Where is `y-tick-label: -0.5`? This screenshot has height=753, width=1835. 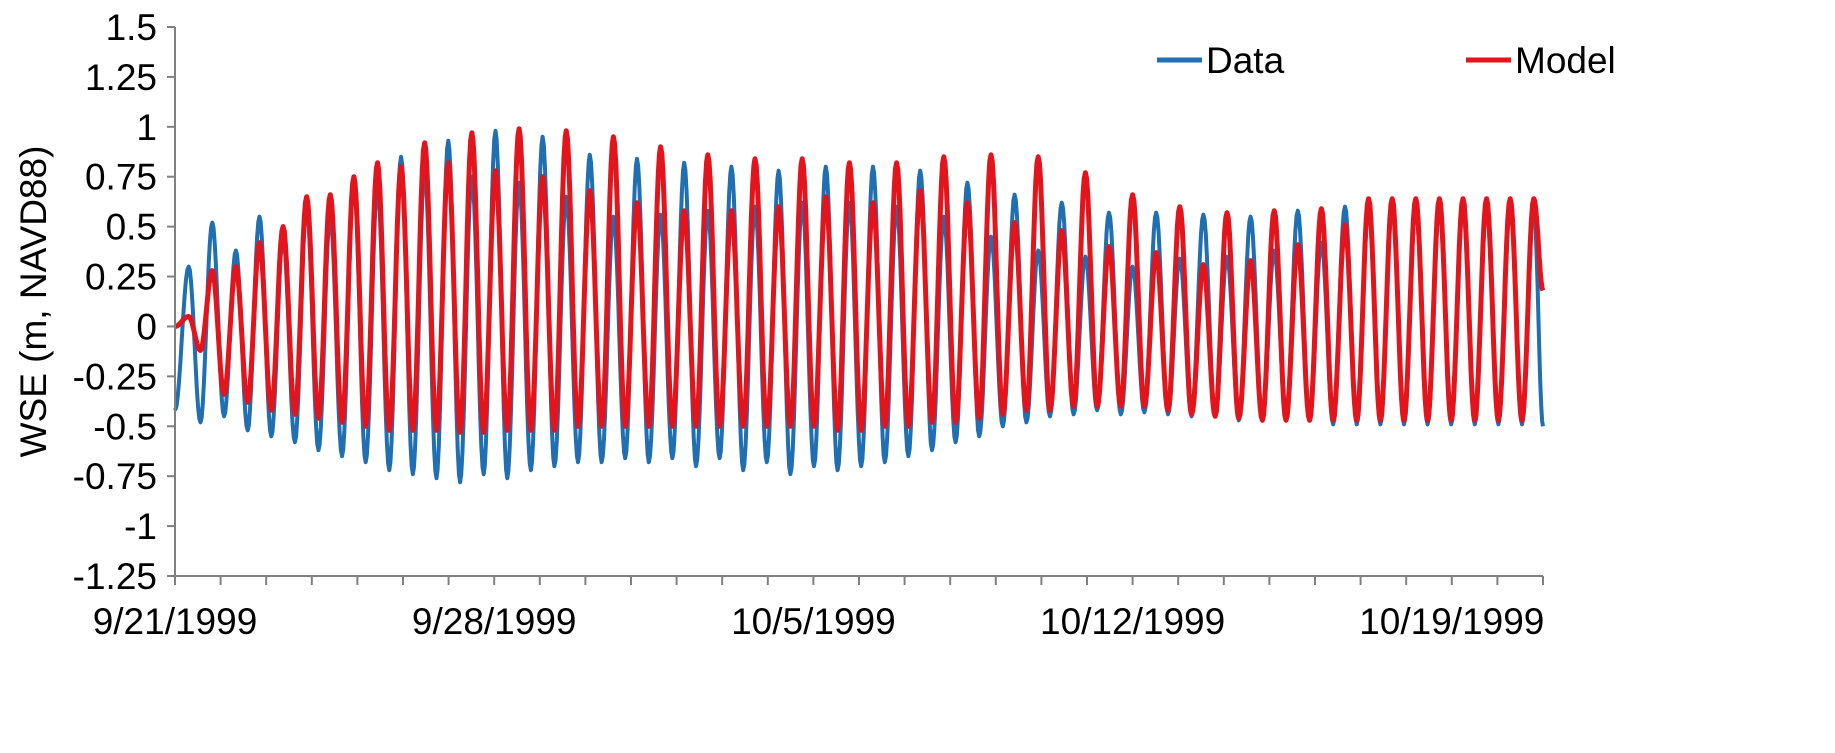 y-tick-label: -0.5 is located at coordinates (125, 426).